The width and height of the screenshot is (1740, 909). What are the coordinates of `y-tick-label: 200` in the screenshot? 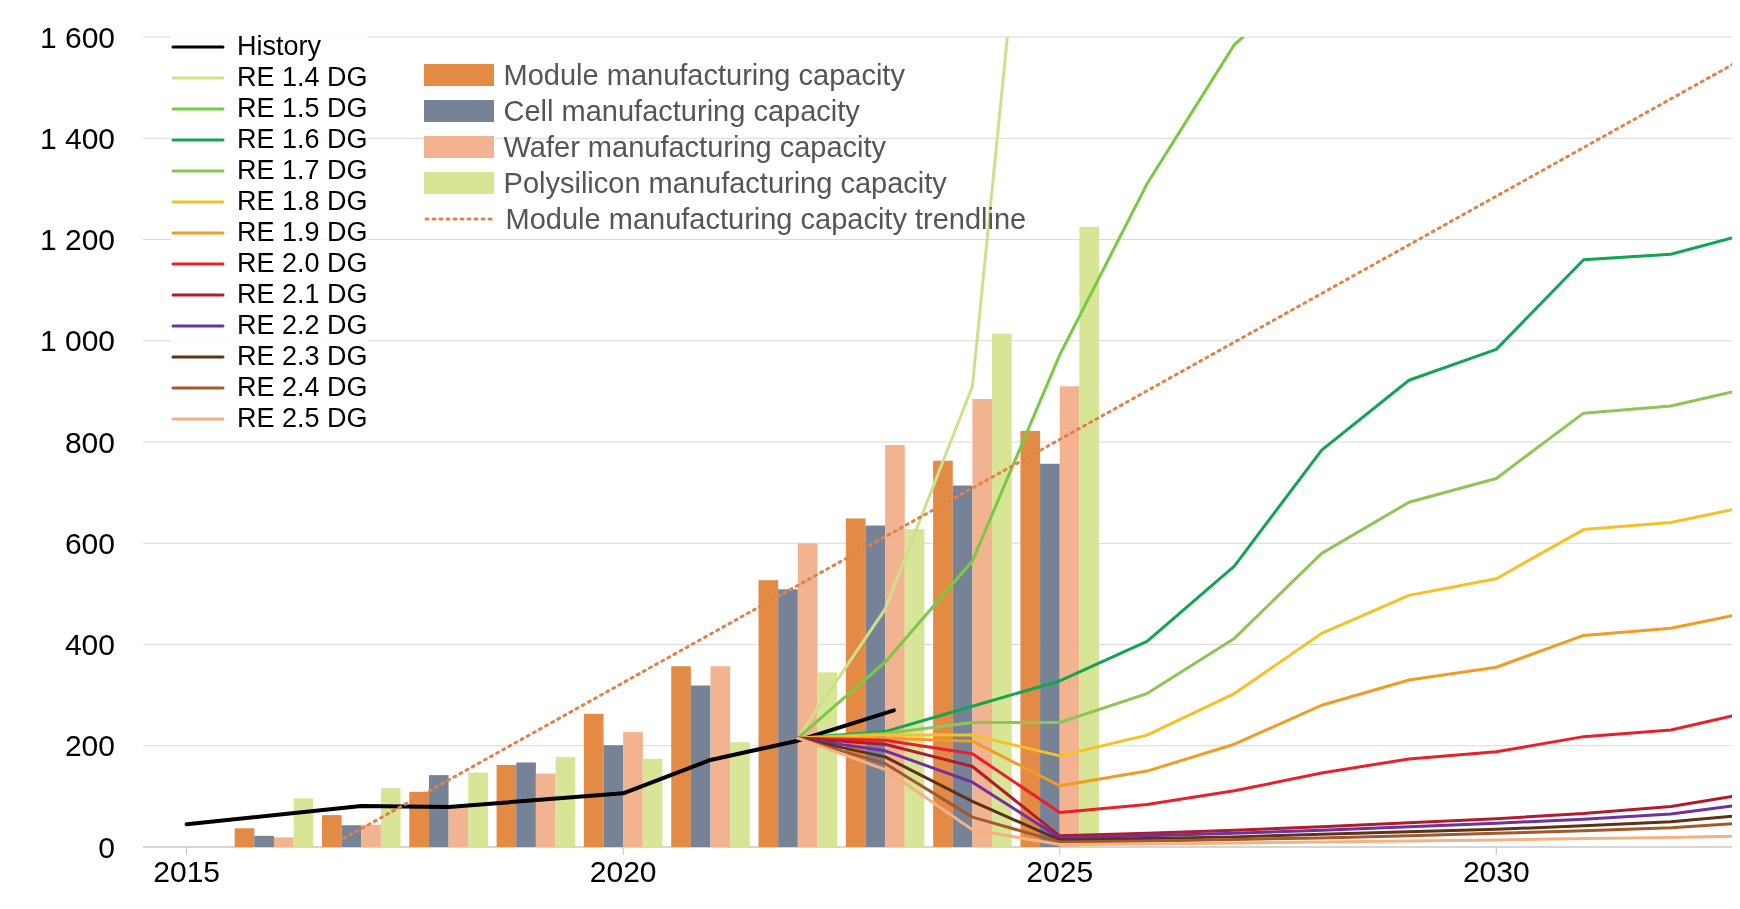 It's located at (89, 746).